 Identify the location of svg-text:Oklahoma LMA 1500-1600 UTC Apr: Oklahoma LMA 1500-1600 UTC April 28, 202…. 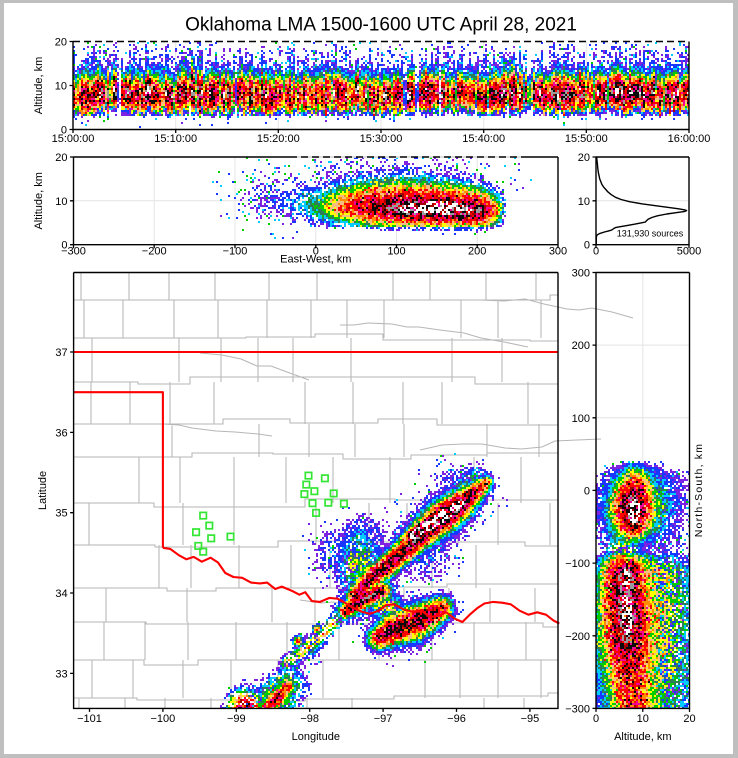
(381, 25).